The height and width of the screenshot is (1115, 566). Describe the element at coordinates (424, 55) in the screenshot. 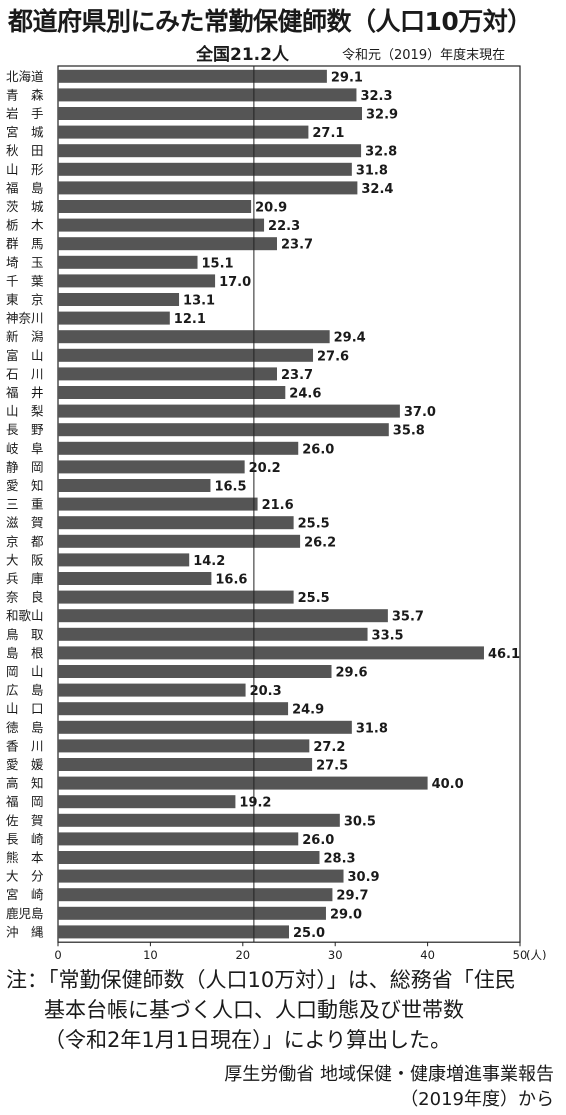

I see `as-of-date: 令和元（2019）年度末現在` at that location.